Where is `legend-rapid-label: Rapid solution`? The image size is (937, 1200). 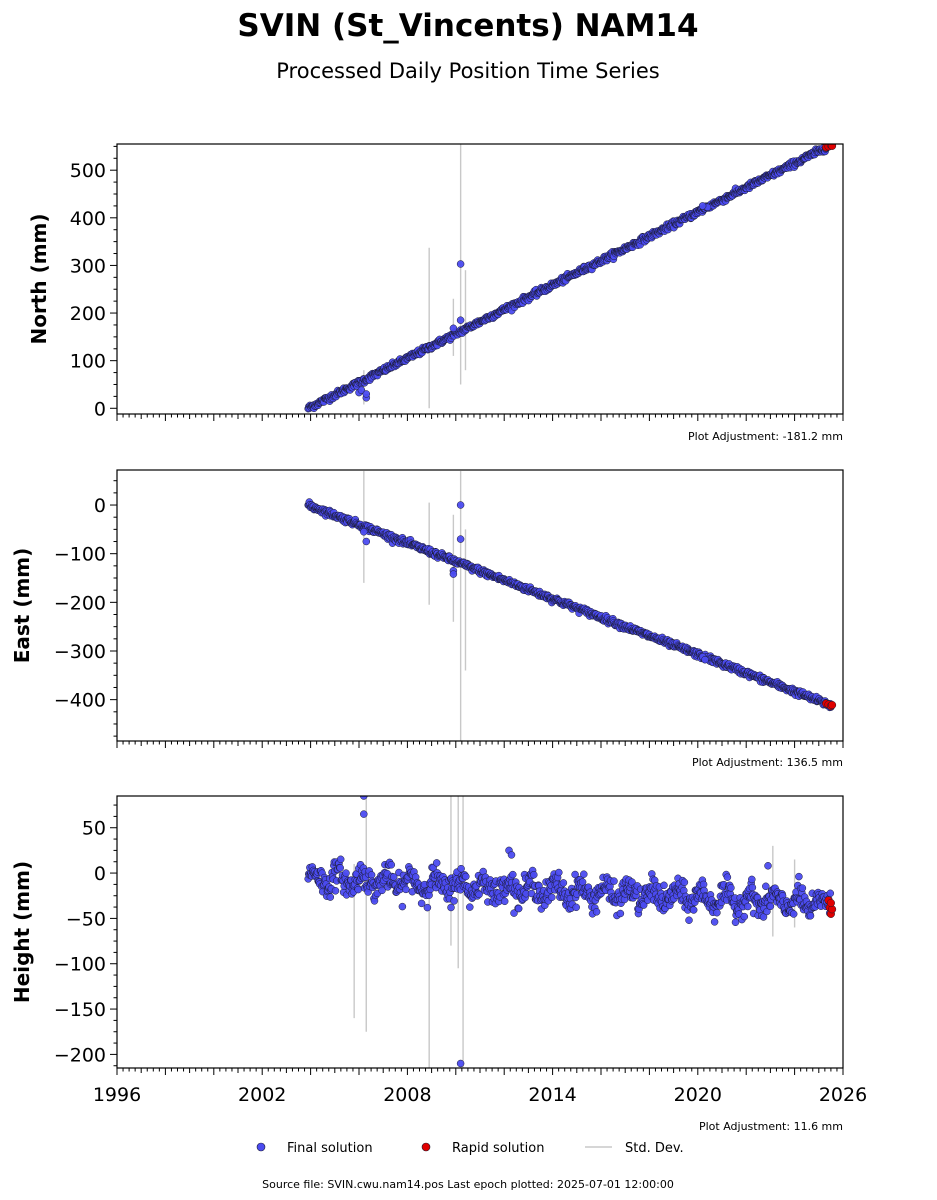
legend-rapid-label: Rapid solution is located at coordinates (498, 1148).